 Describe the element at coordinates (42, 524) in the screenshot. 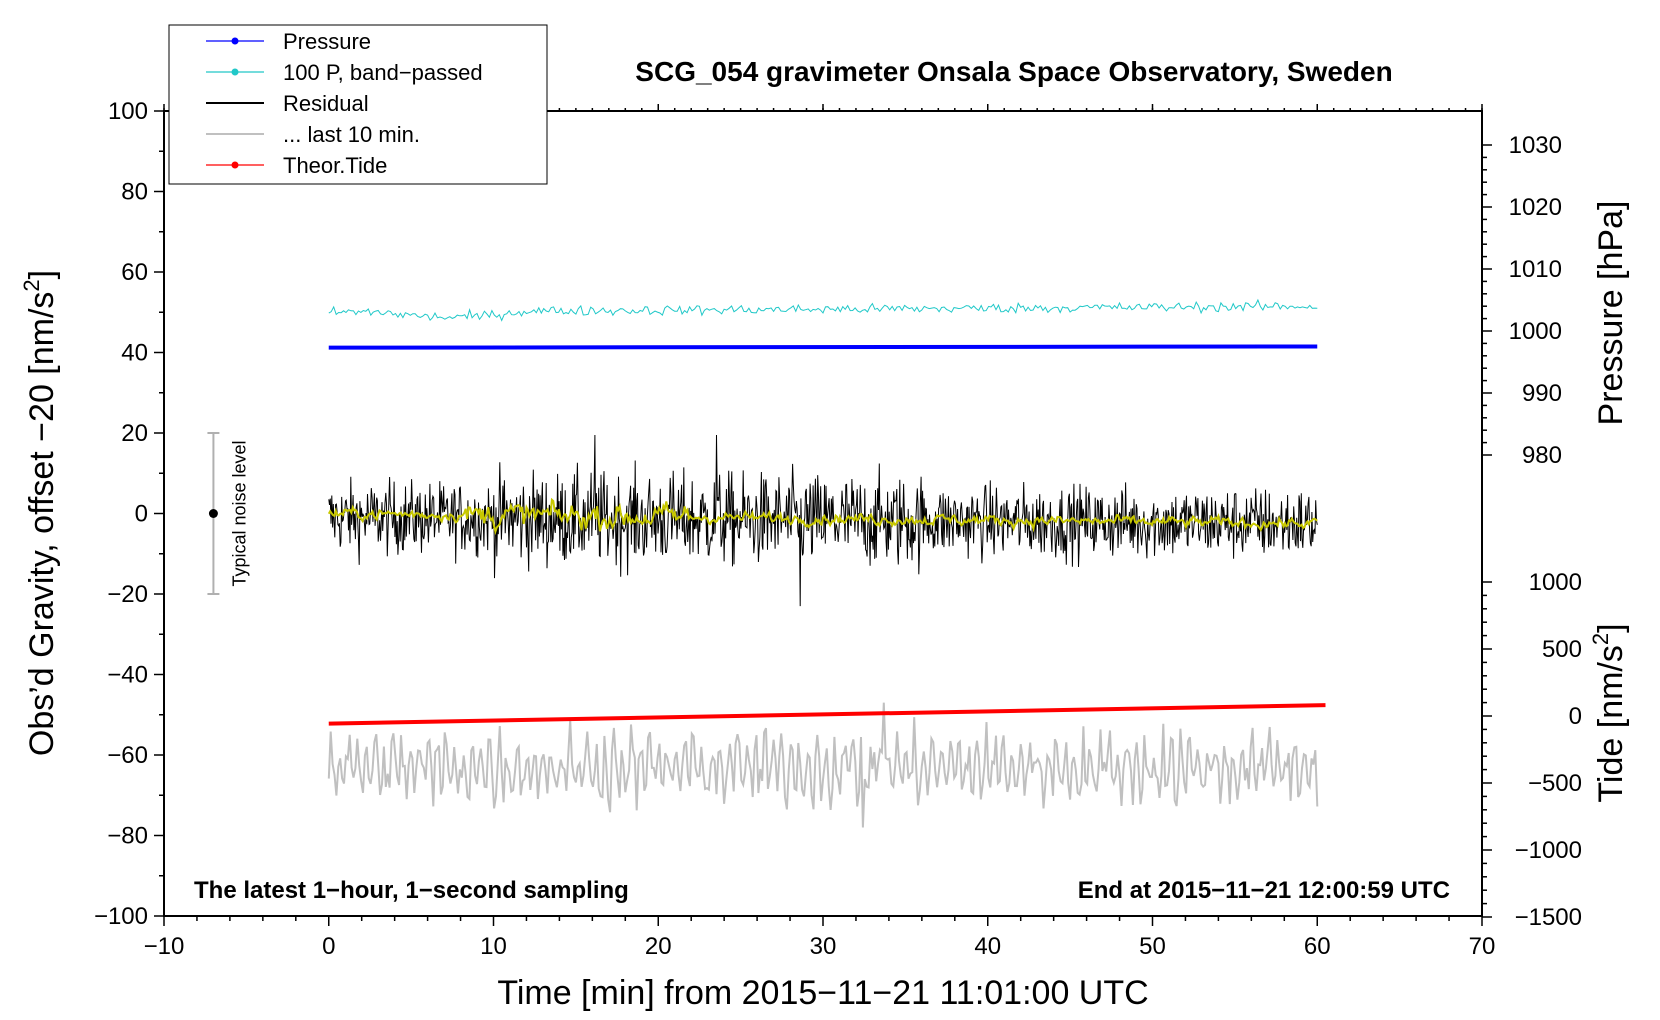

I see `y-axis-left-title-main: Obs’d Gravity, offset −20 [nm/s` at that location.